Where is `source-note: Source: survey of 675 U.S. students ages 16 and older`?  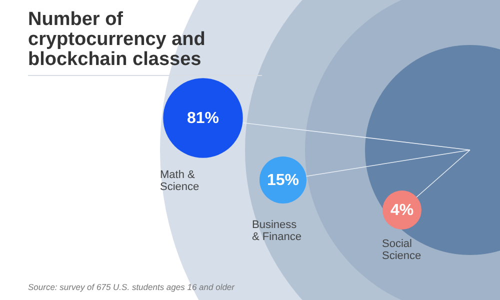
source-note: Source: survey of 675 U.S. students ages 16 and older is located at coordinates (131, 287).